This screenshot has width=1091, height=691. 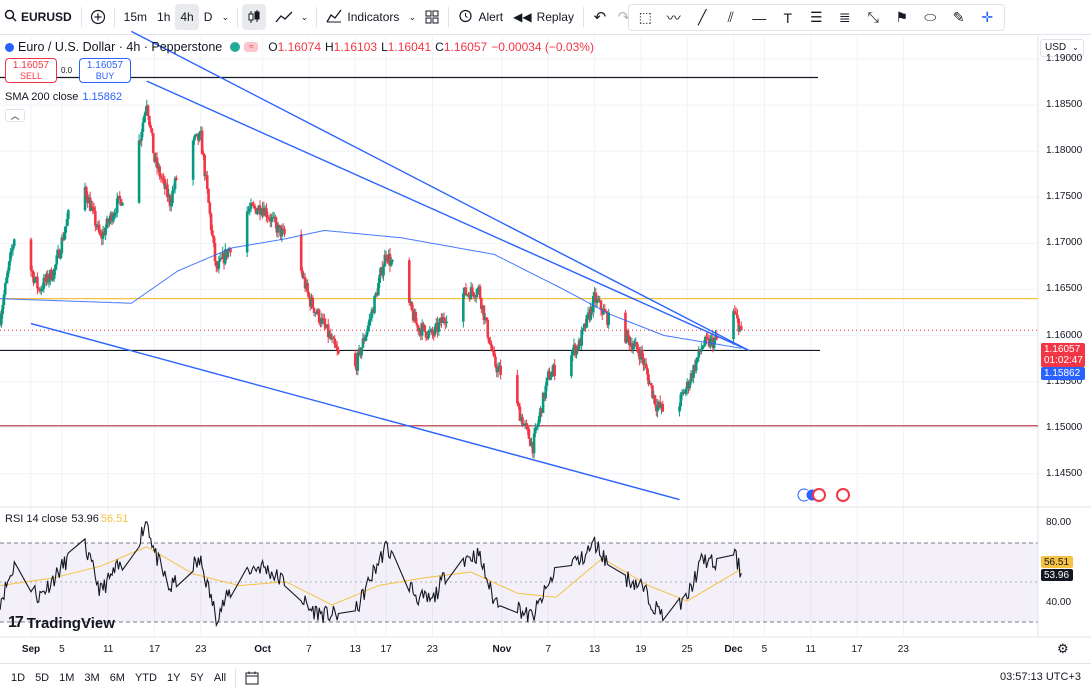 What do you see at coordinates (38, 17) in the screenshot?
I see `symbol-search: EURUSD` at bounding box center [38, 17].